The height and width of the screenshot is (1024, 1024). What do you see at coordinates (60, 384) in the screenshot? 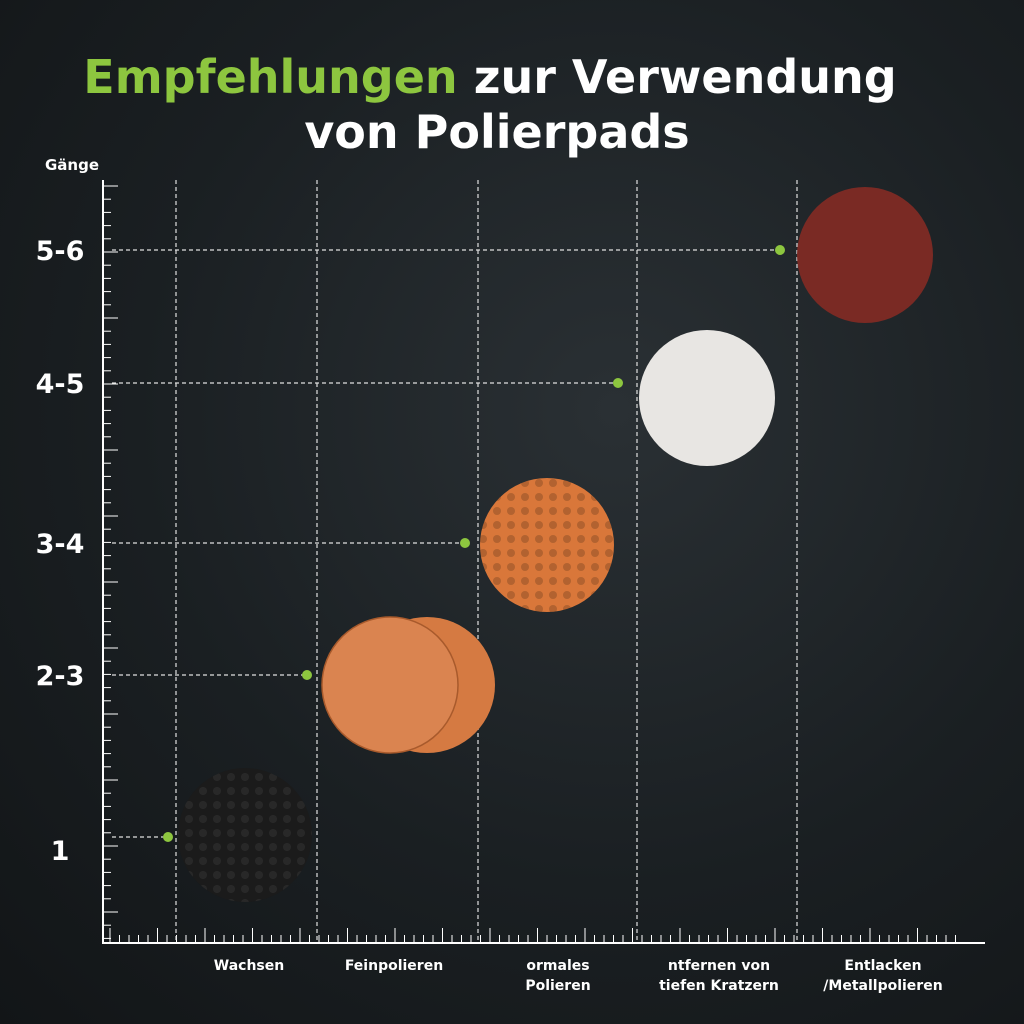
I see `y-level-label: 4-5` at bounding box center [60, 384].